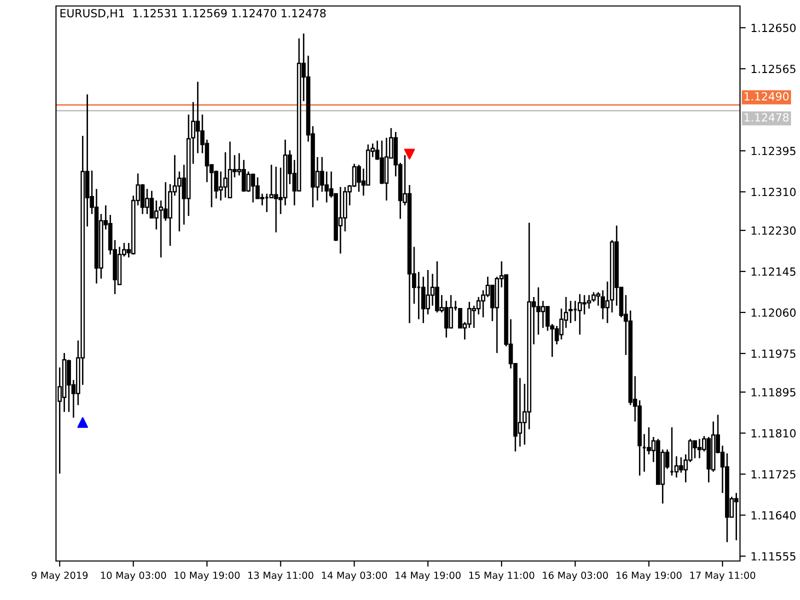 This screenshot has width=800, height=600. What do you see at coordinates (774, 312) in the screenshot?
I see `y-tick-label: 1.12060` at bounding box center [774, 312].